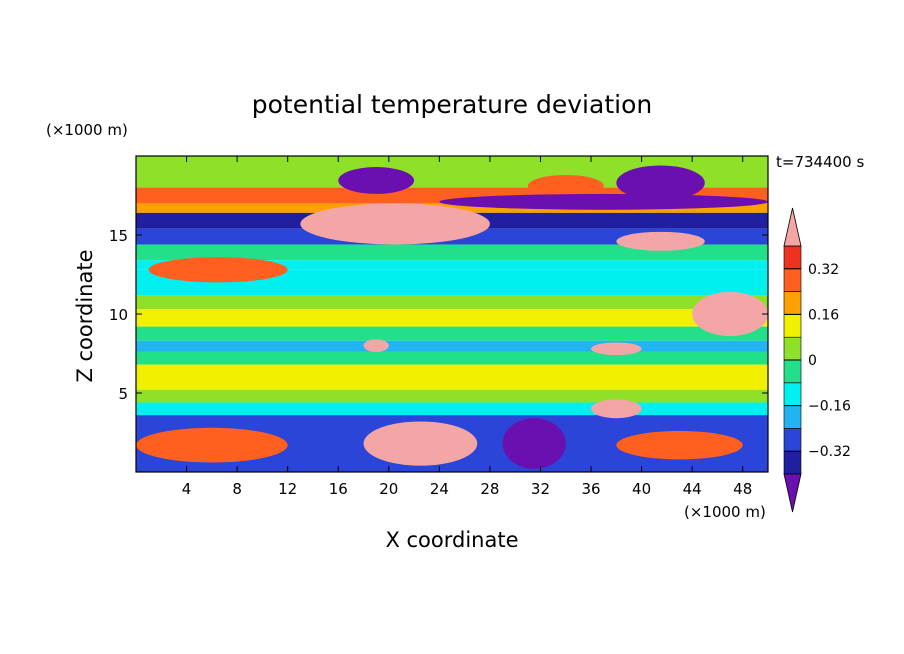  What do you see at coordinates (725, 512) in the screenshot?
I see `x-unit-label: (×1000 m)` at bounding box center [725, 512].